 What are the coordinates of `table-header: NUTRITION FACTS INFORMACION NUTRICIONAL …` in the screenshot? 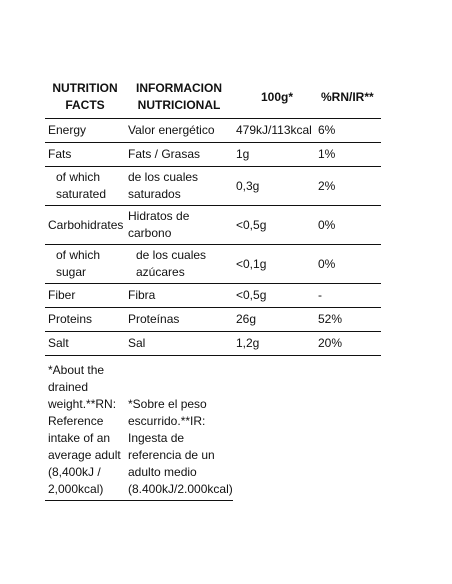 It's located at (213, 98).